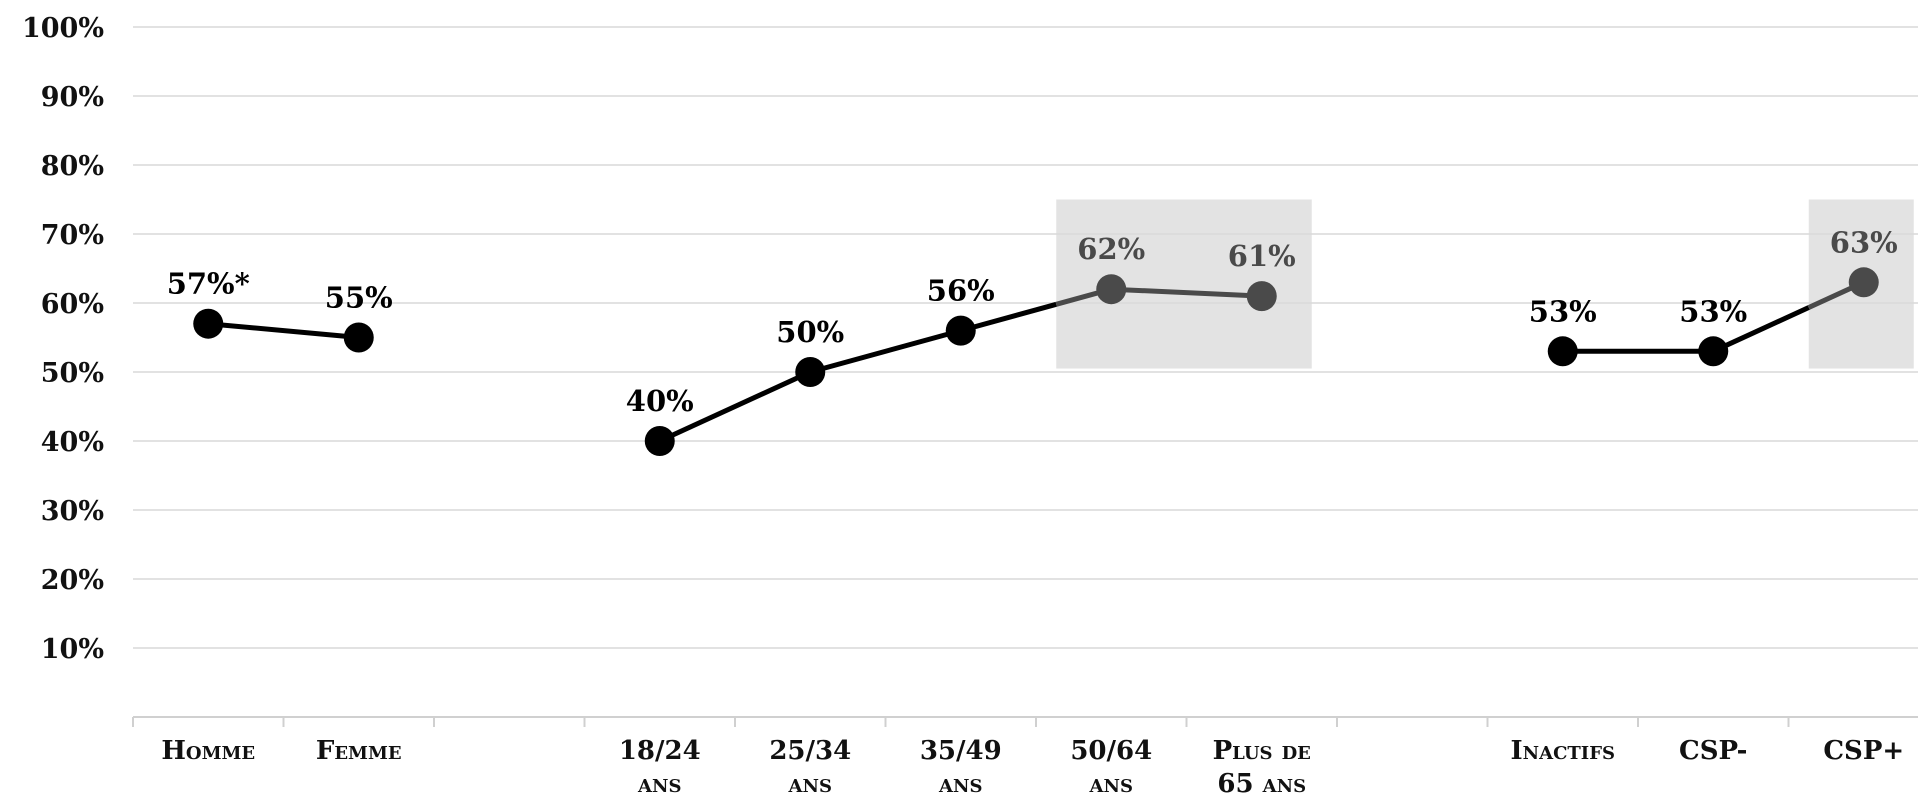 This screenshot has width=1918, height=795. Describe the element at coordinates (1863, 751) in the screenshot. I see `x-tick-label-csp: CSP+` at that location.